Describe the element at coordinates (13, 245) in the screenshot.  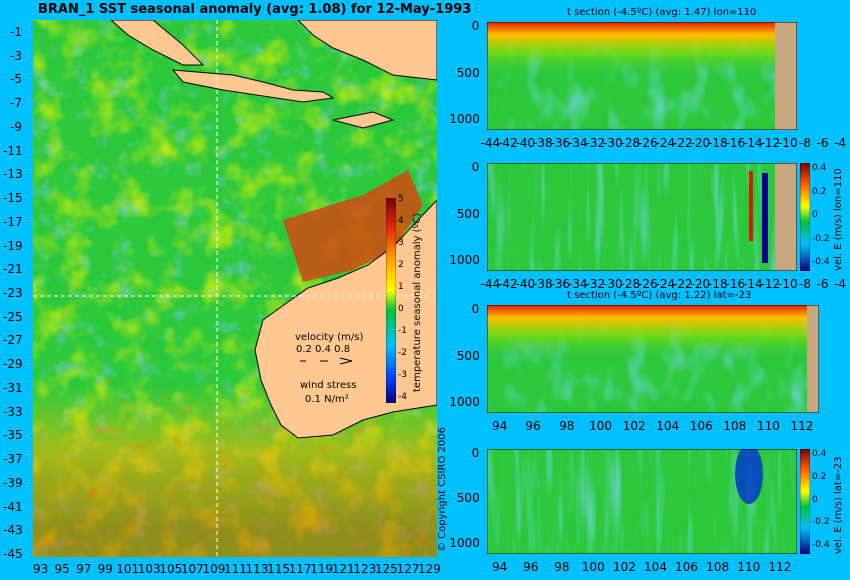
I see `lat-tick-label: -19` at that location.